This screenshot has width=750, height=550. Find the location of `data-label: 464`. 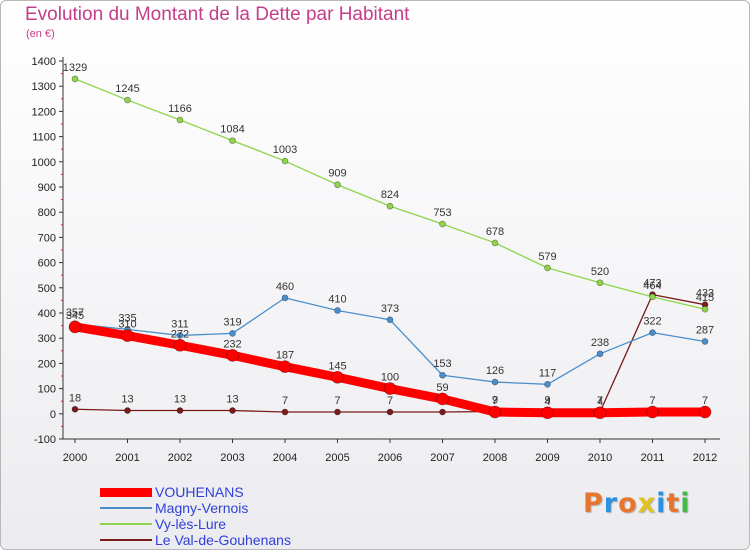

data-label: 464 is located at coordinates (652, 286).